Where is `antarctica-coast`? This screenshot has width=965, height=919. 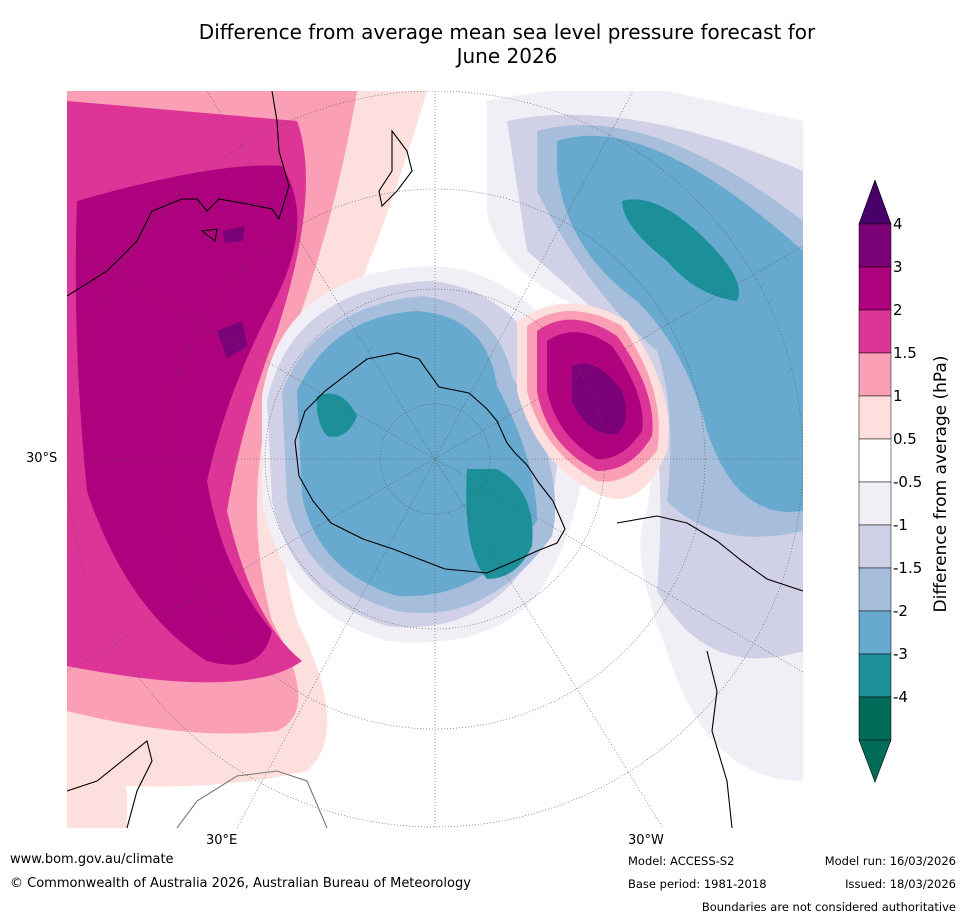 antarctica-coast is located at coordinates (430, 463).